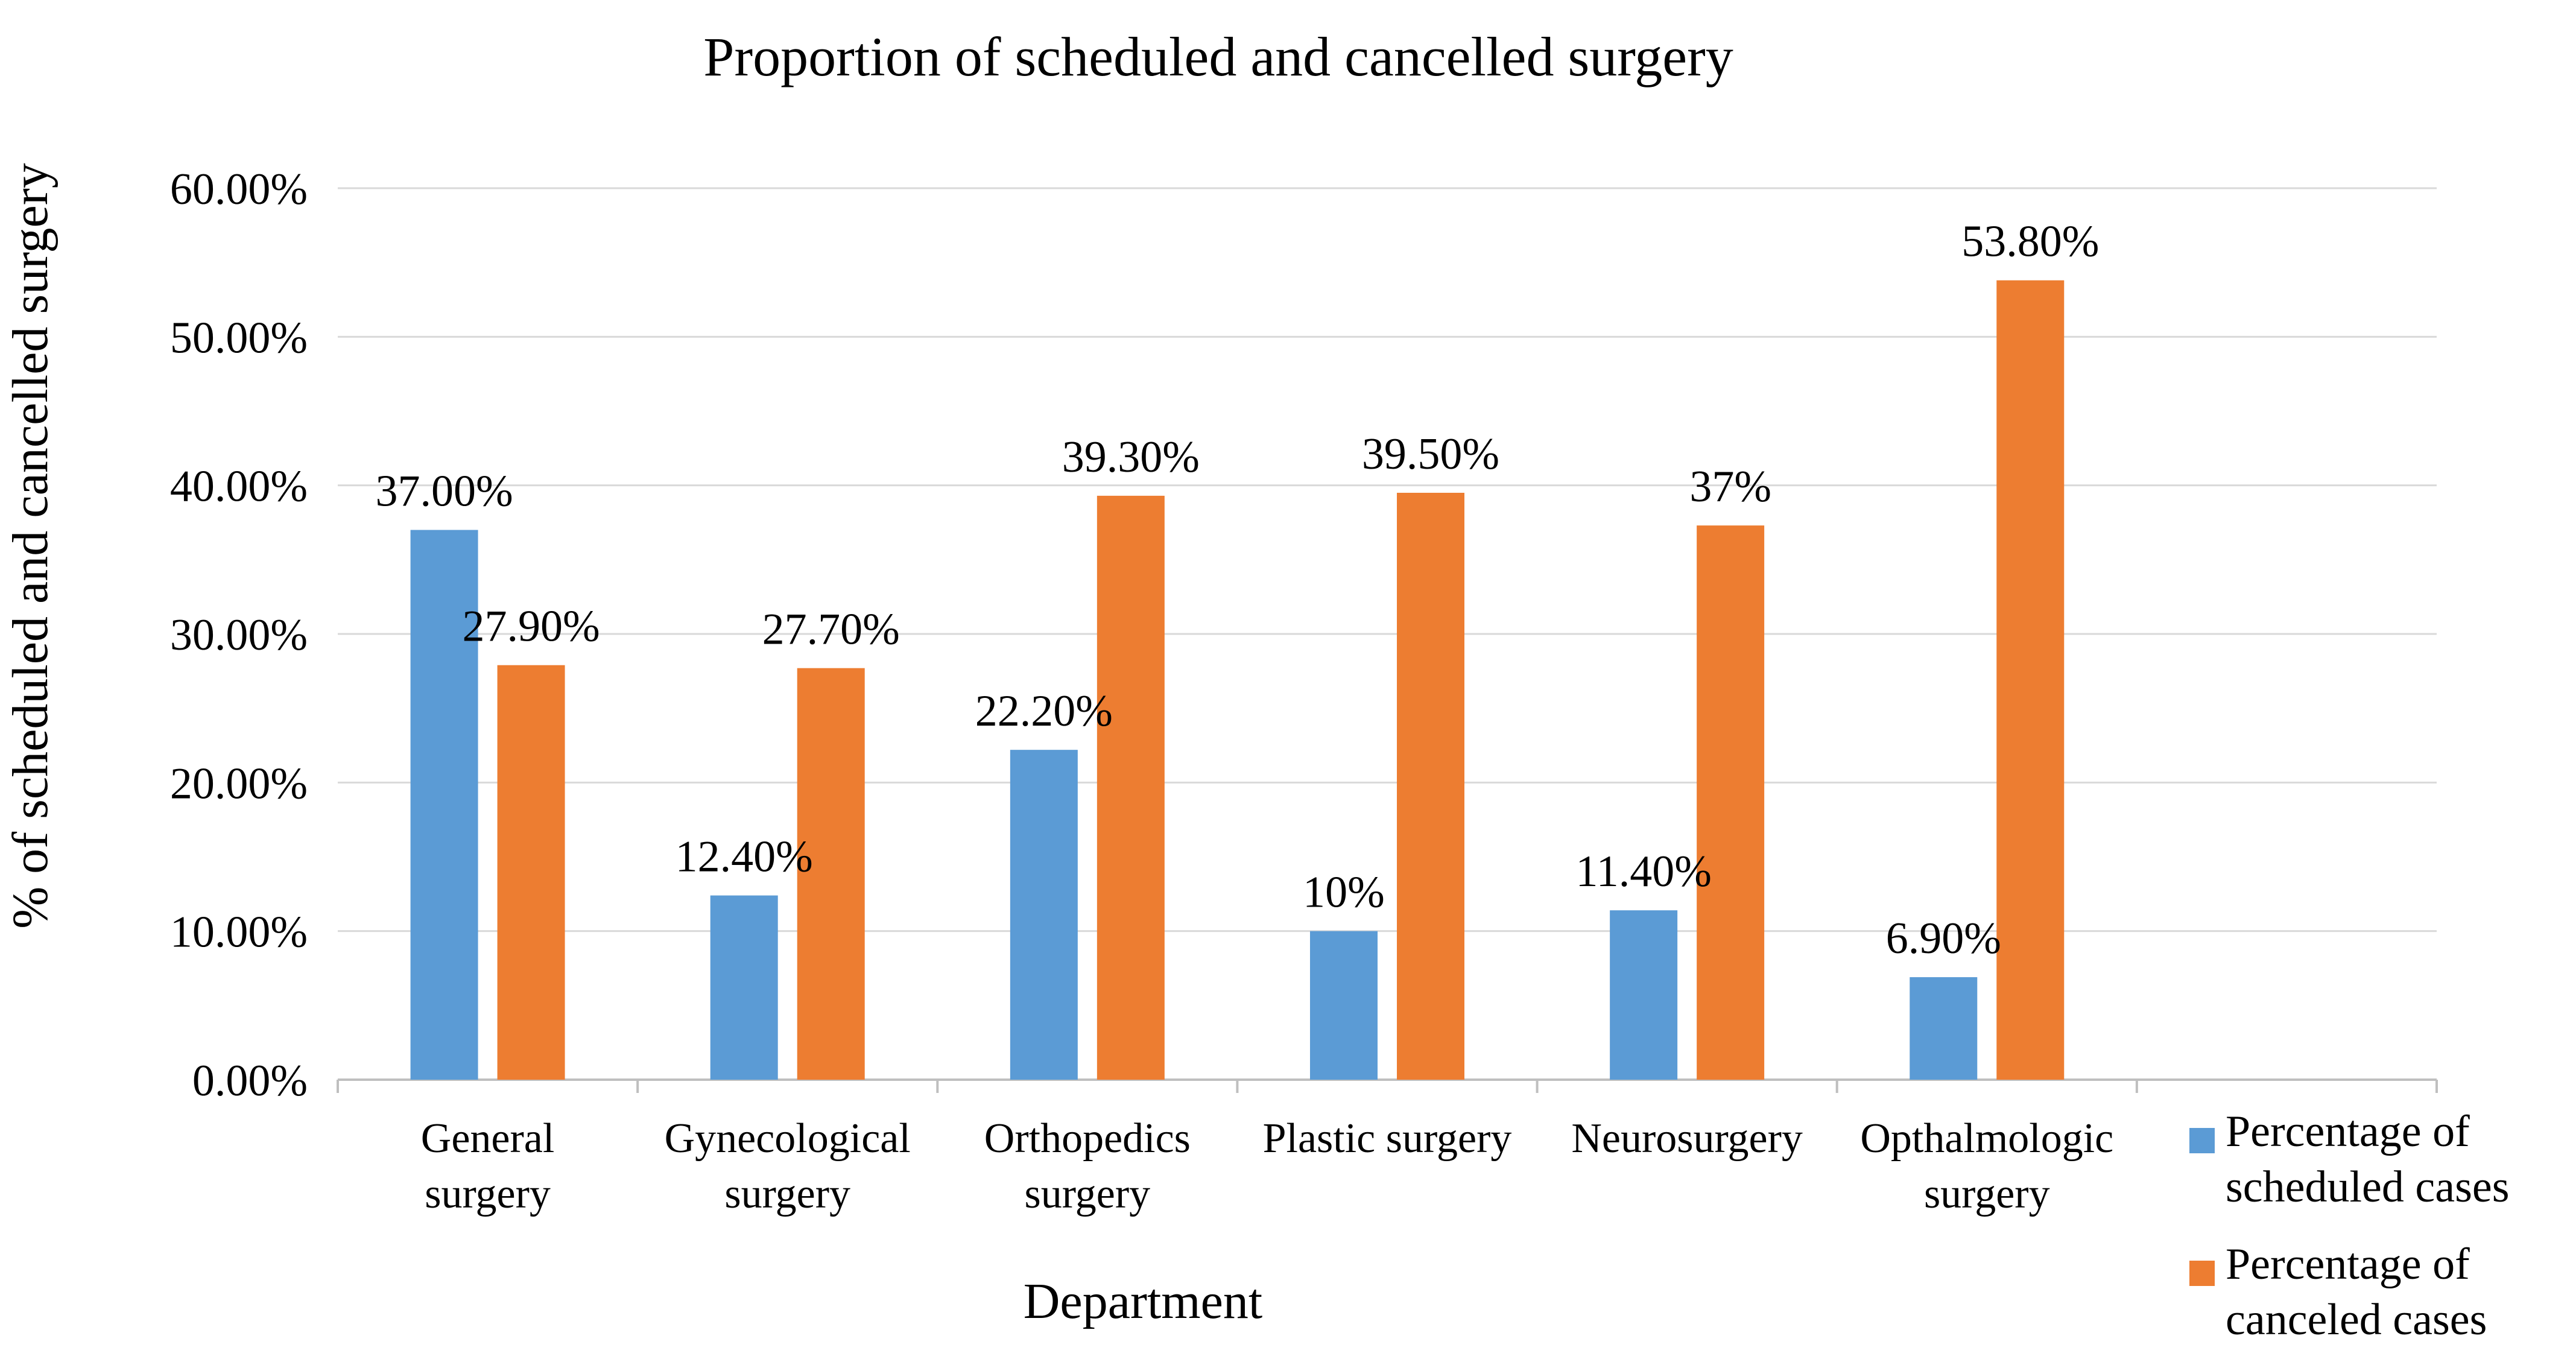 Image resolution: width=2576 pixels, height=1365 pixels. I want to click on category-label-line: Plastic surgery, so click(1387, 1138).